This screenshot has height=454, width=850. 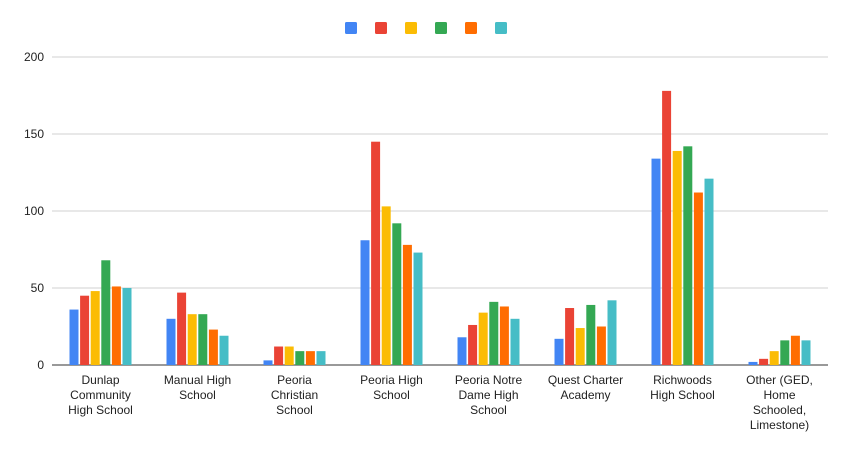 I want to click on y-tick-label: 150, so click(x=34, y=134).